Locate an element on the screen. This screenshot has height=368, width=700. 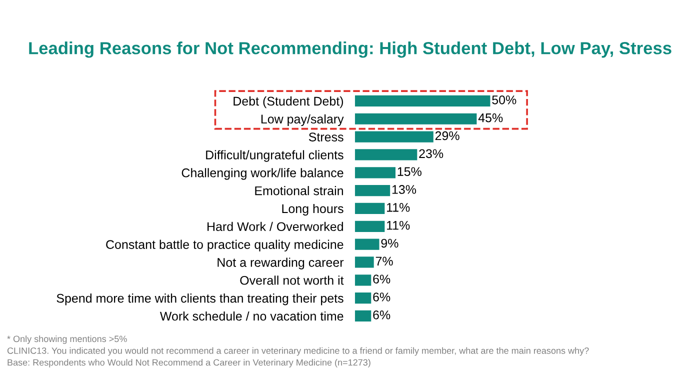
data-label: 23% is located at coordinates (431, 153).